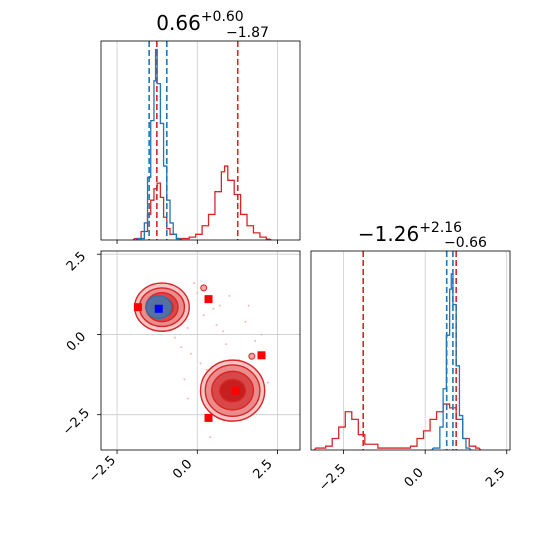  What do you see at coordinates (495, 477) in the screenshot?
I see `hist-y-ticklabel-2: 2.5` at bounding box center [495, 477].